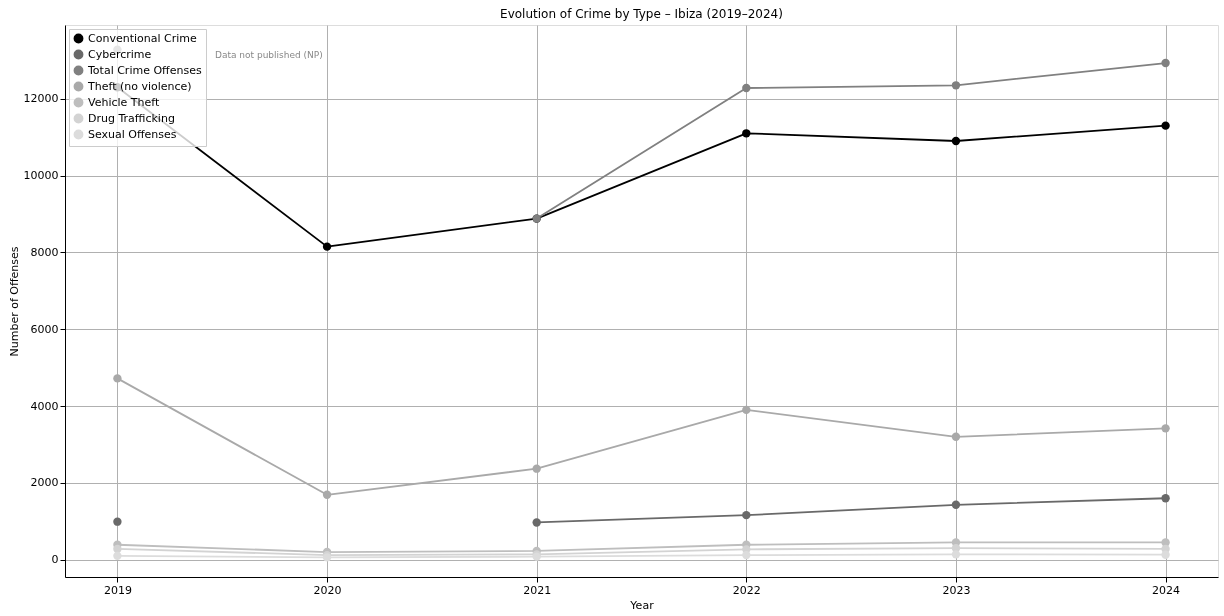  What do you see at coordinates (120, 54) in the screenshot?
I see `legend-label: Cybercrime` at bounding box center [120, 54].